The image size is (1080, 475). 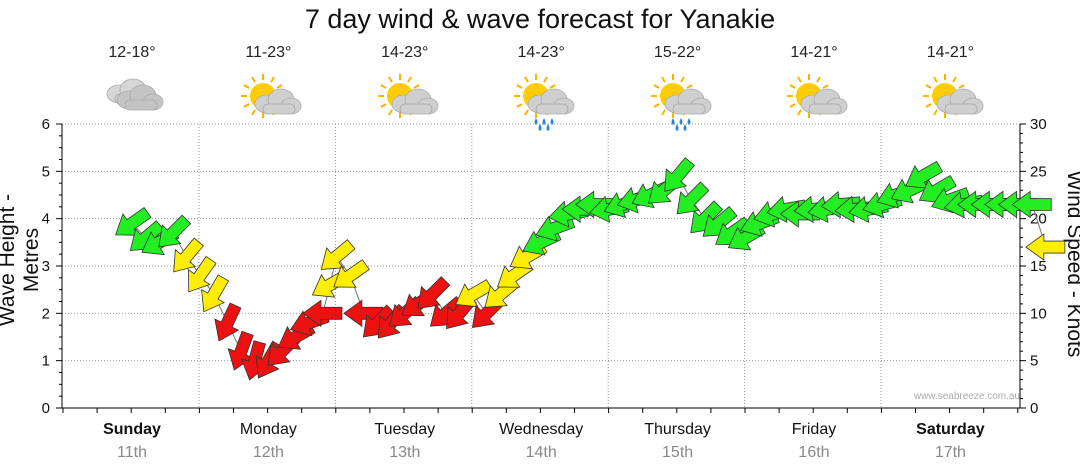 I want to click on date-label: 16th, so click(x=814, y=452).